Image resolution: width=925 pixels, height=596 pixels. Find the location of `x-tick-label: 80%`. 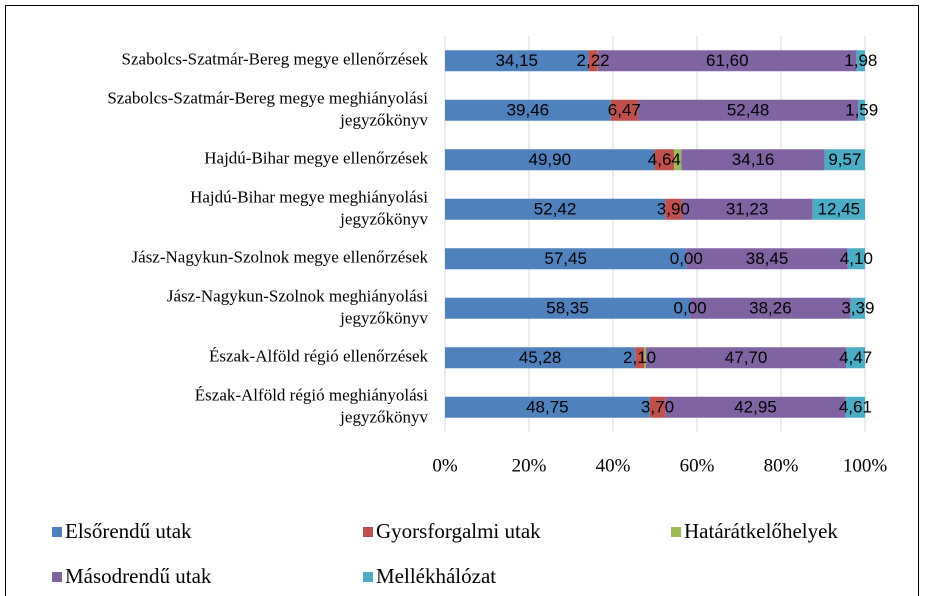

x-tick-label: 80% is located at coordinates (781, 465).